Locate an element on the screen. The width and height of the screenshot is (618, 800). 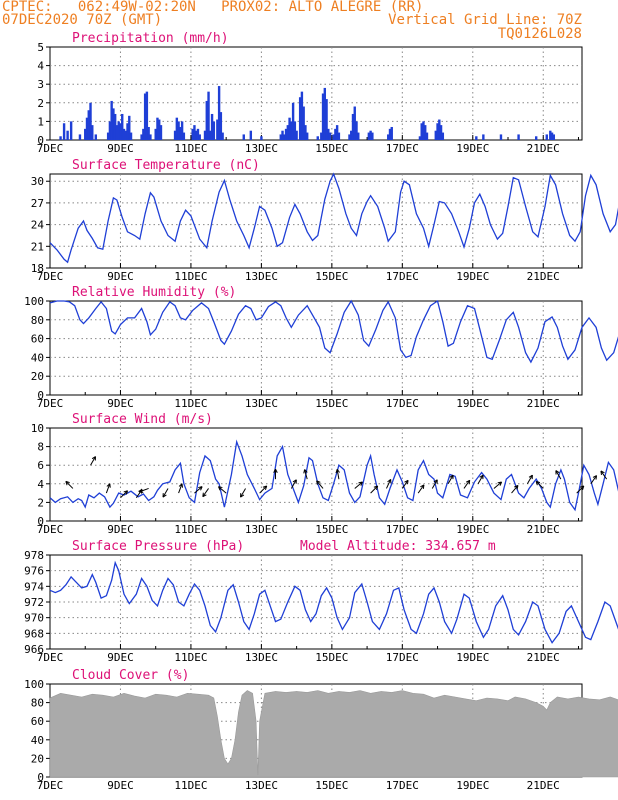
header-run-date: 07DEC2020 70Z (GMT) is located at coordinates (82, 20).